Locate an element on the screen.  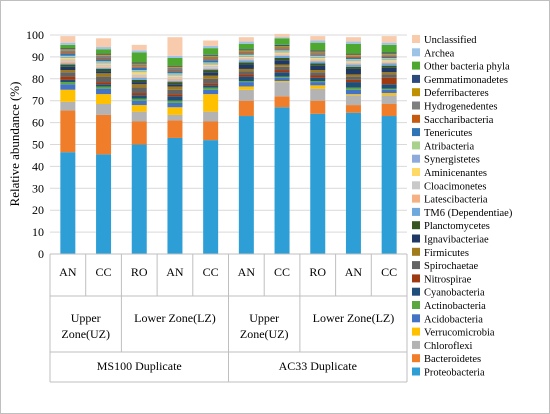
y-tick-label: 50 is located at coordinates (38, 145).